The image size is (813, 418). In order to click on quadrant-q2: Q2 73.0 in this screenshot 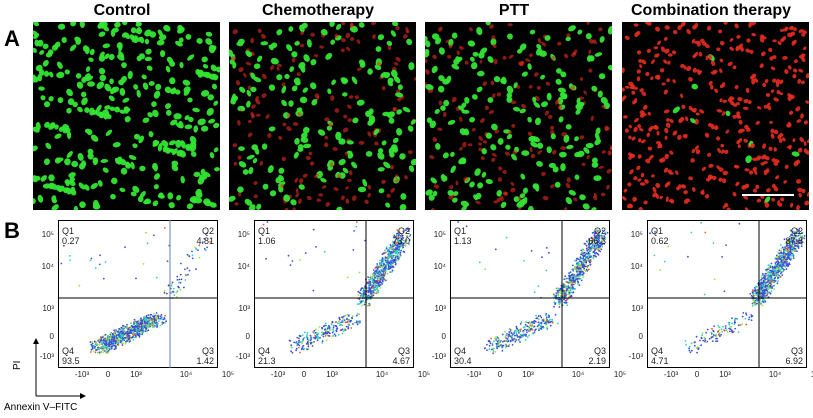, I will do `click(395, 236)`.